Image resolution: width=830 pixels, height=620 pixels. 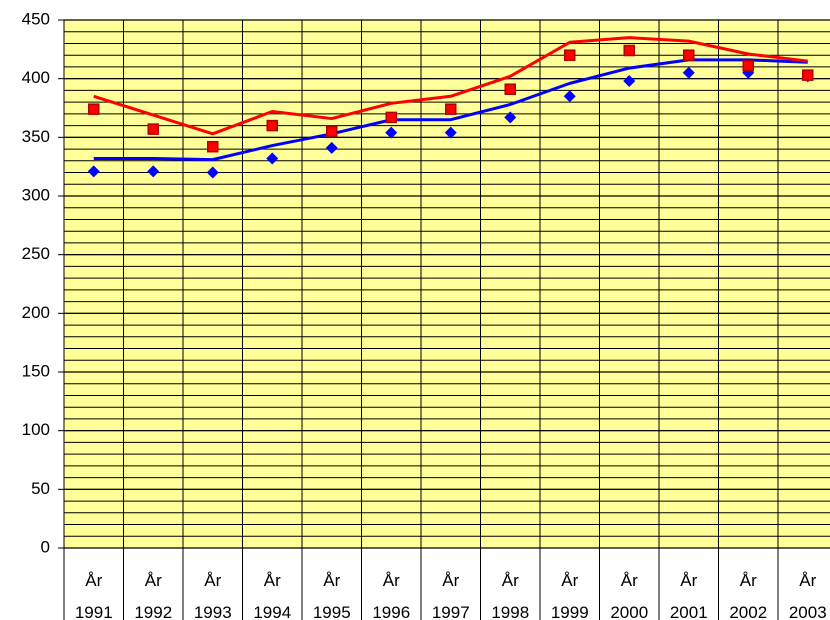 What do you see at coordinates (36, 253) in the screenshot?
I see `y-tick-label: 250` at bounding box center [36, 253].